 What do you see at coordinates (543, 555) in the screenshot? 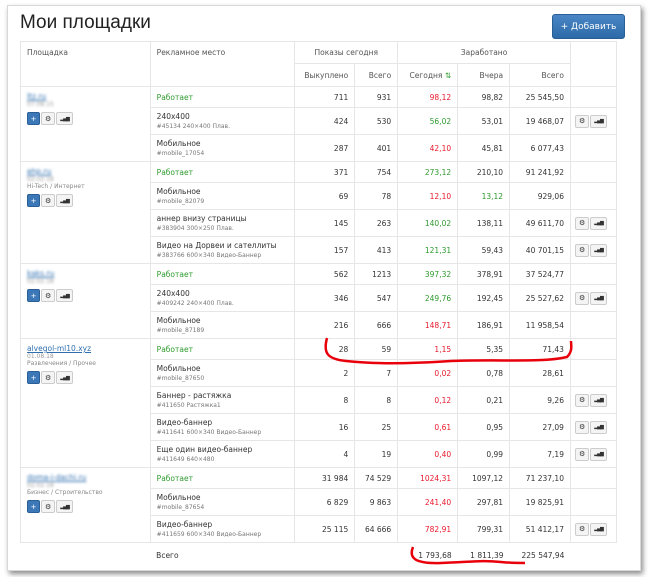
I see `total-sum: 225 547,94` at bounding box center [543, 555].